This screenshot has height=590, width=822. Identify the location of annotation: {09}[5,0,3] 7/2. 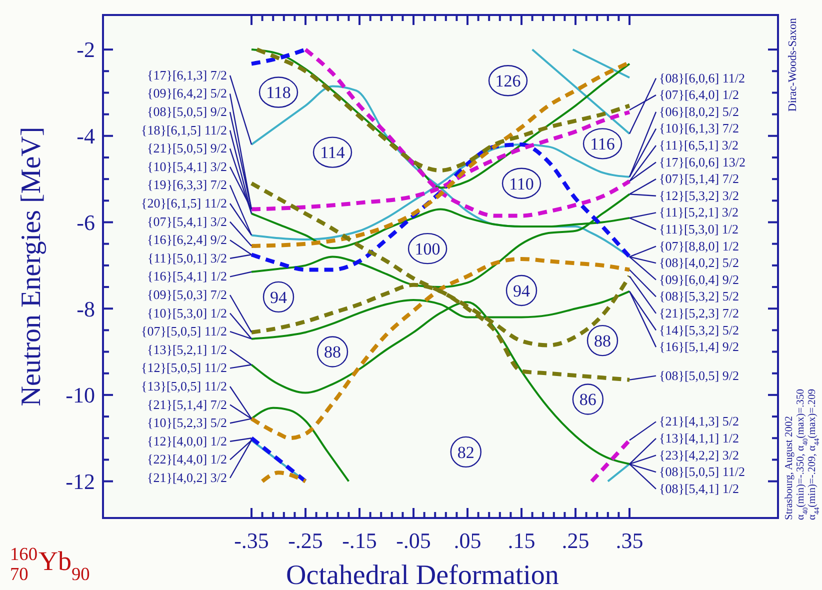
(187, 294).